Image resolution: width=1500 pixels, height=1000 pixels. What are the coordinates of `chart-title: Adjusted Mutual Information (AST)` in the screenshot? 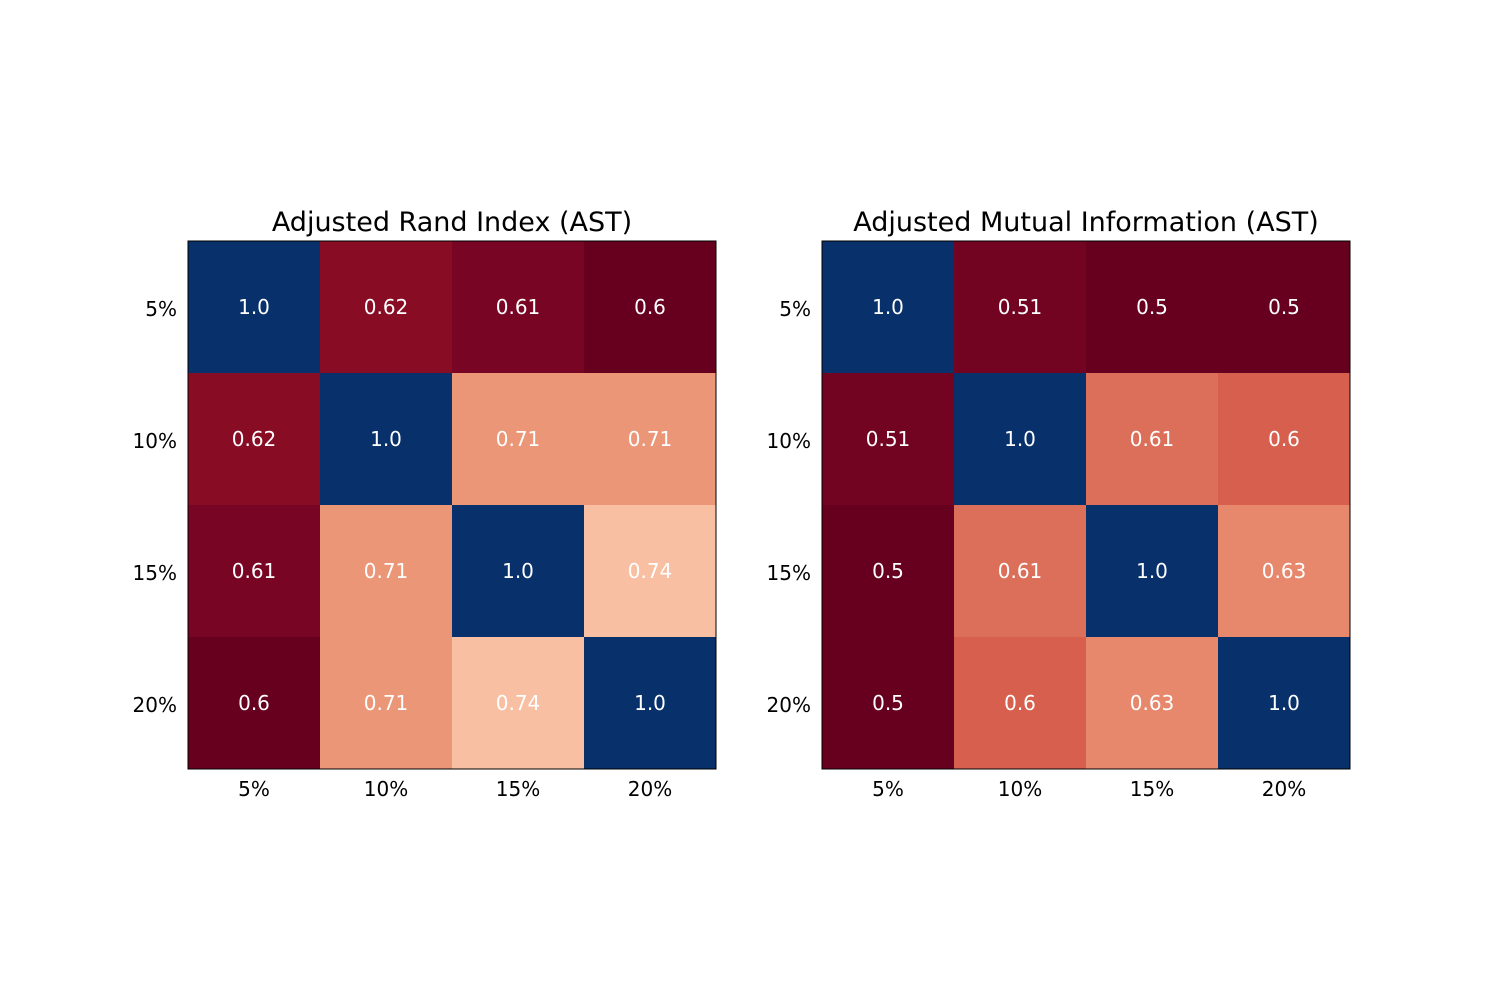 It's located at (1086, 222).